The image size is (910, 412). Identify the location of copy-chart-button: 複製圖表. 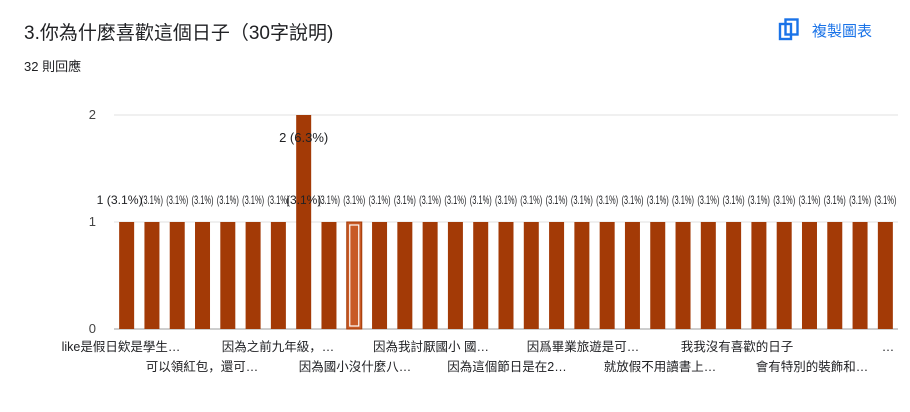
(825, 30).